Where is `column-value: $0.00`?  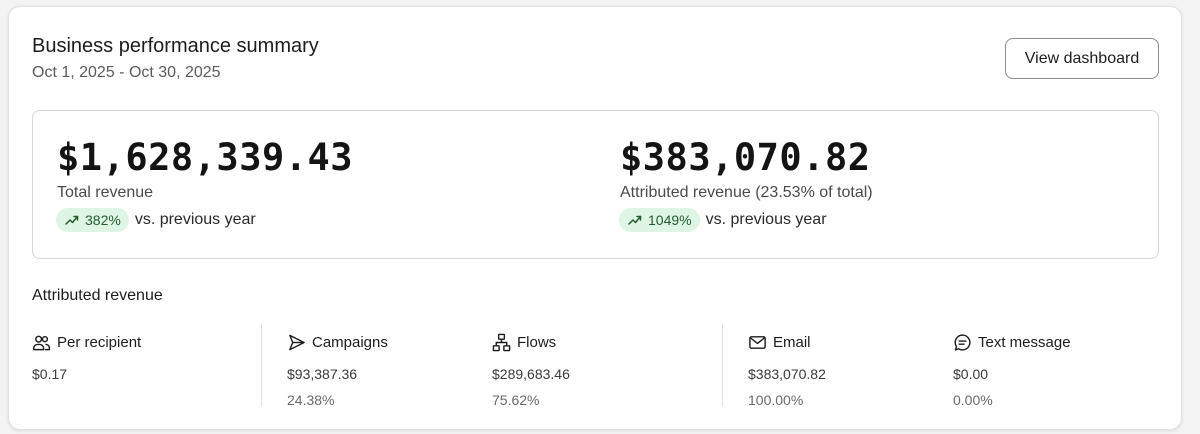 column-value: $0.00 is located at coordinates (971, 374).